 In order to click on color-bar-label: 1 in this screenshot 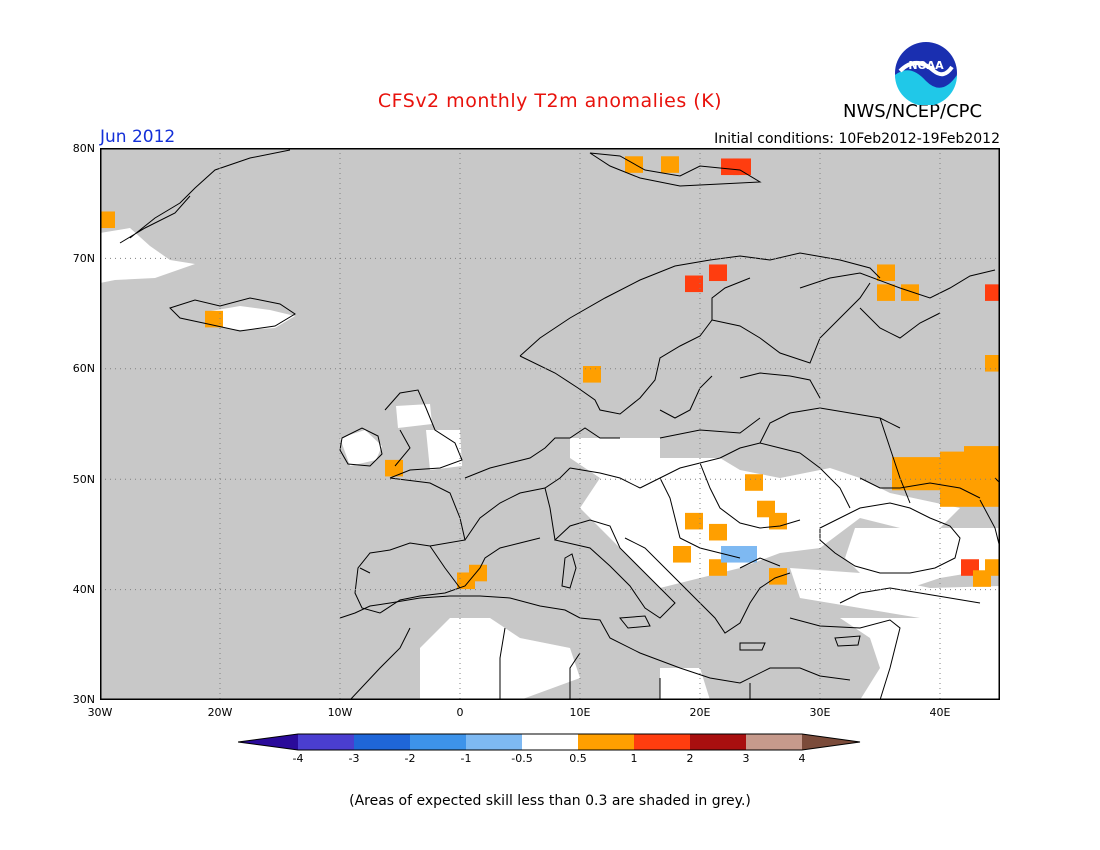, I will do `click(634, 758)`.